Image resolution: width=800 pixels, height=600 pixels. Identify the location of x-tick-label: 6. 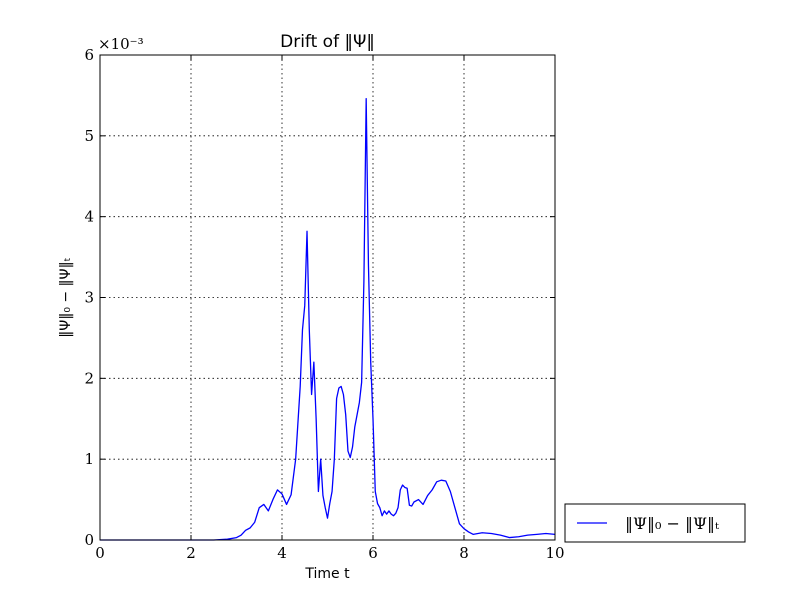
(373, 553).